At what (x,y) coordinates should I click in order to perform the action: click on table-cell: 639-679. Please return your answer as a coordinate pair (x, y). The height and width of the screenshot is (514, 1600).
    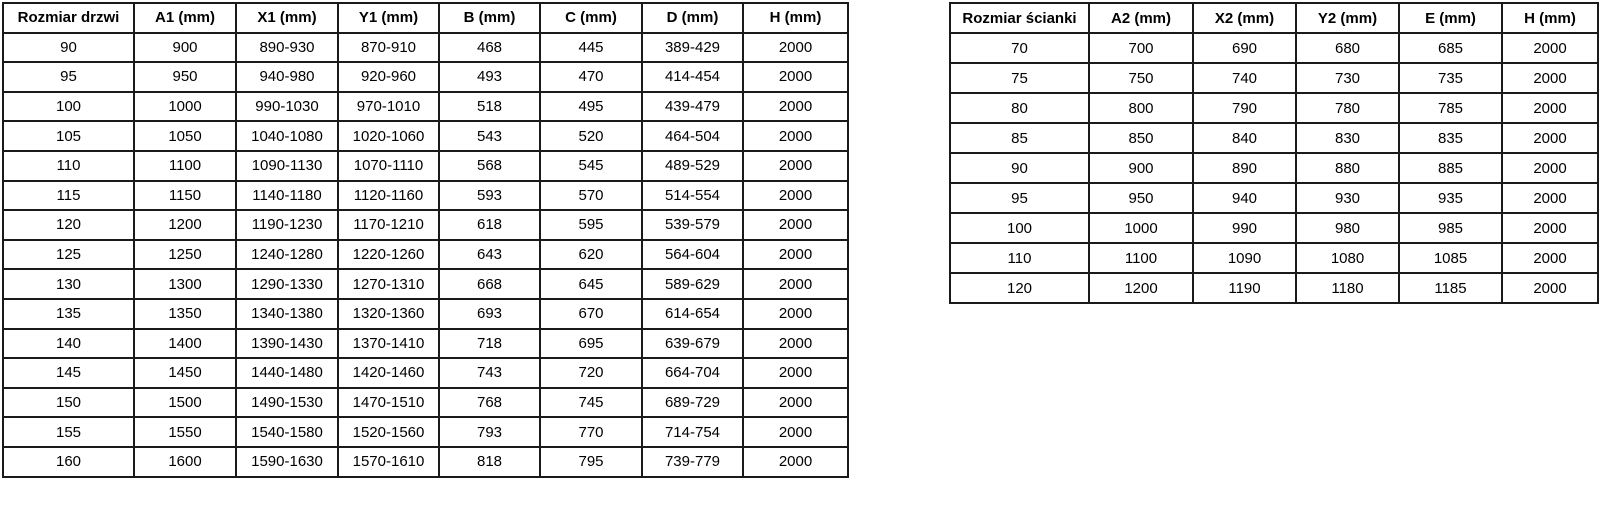
    Looking at the image, I should click on (692, 343).